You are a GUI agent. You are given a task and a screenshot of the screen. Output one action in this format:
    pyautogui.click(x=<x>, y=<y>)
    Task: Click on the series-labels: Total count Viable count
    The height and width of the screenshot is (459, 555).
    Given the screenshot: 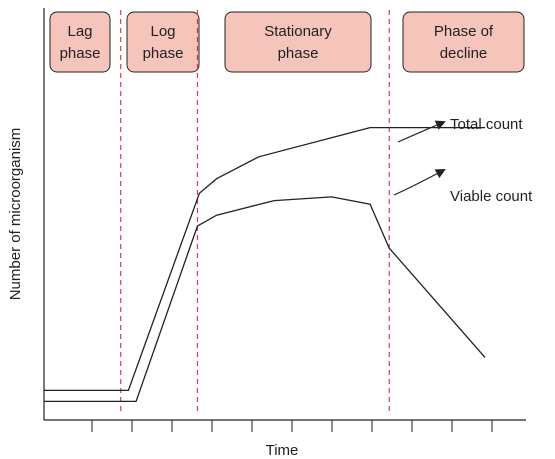 What is the action you would take?
    pyautogui.click(x=463, y=160)
    